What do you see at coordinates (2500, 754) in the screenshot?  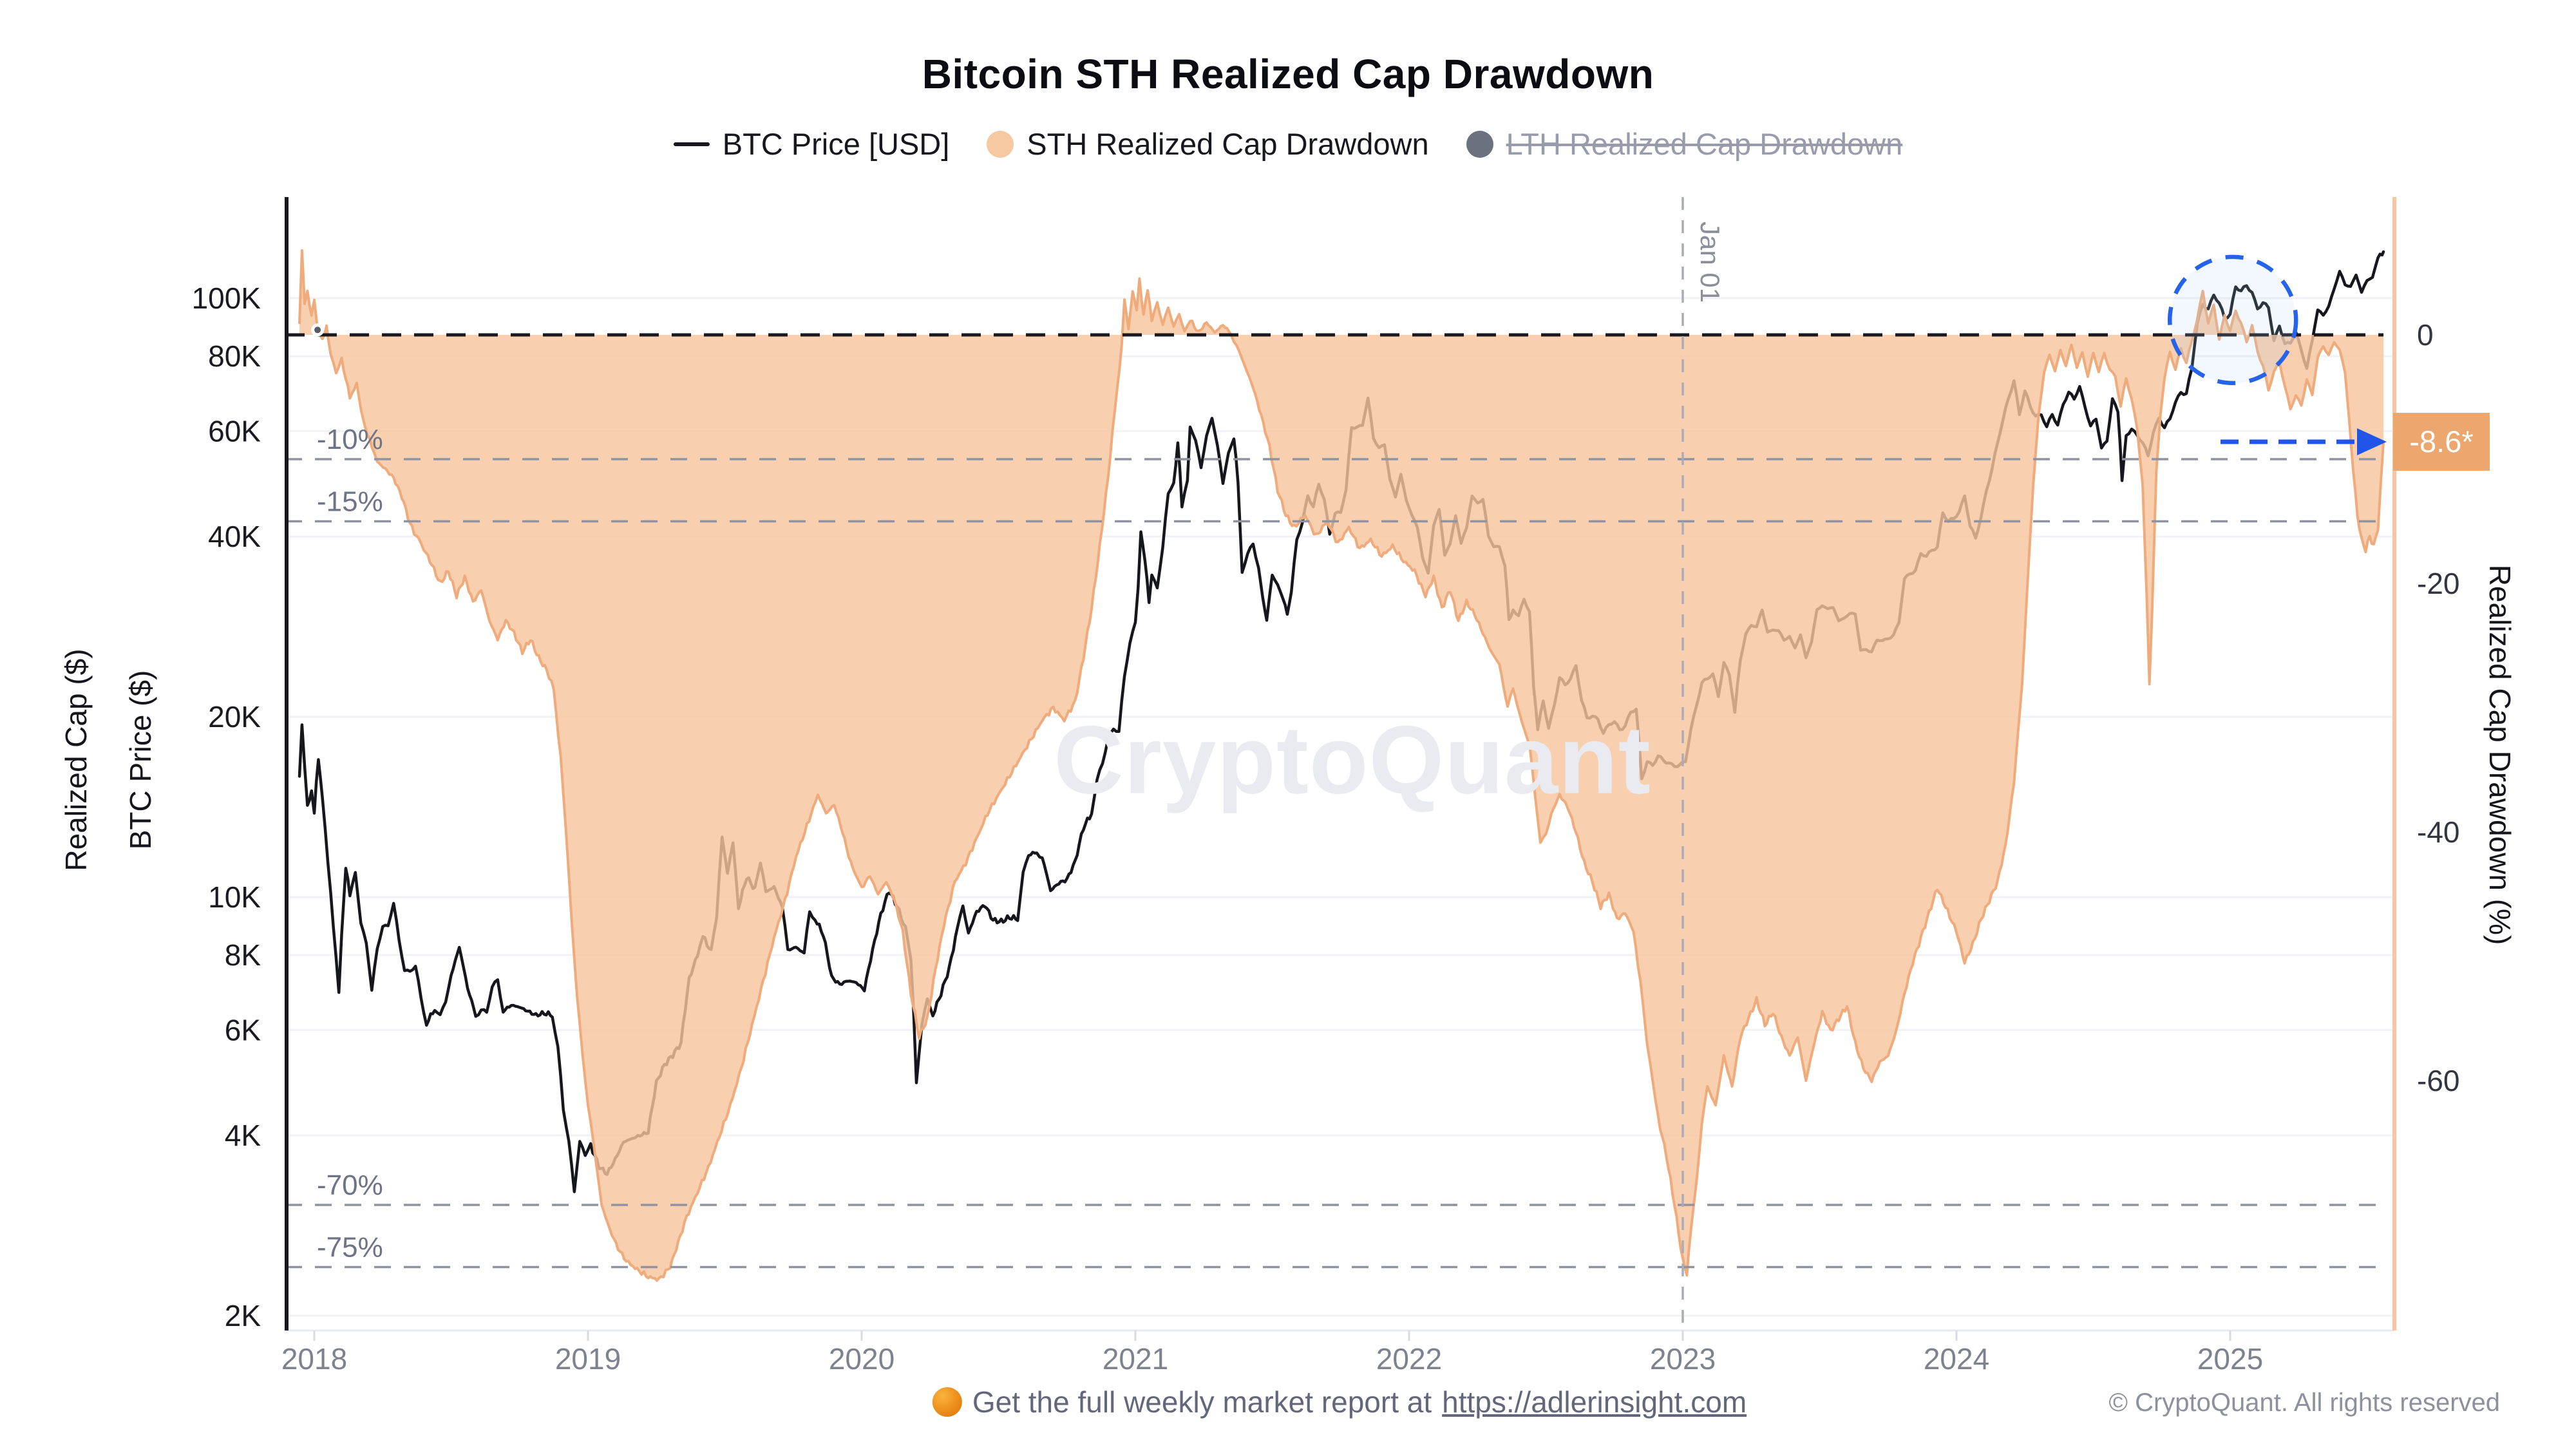 I see `right-axis-title: Realized Cap Drawdown (%)` at bounding box center [2500, 754].